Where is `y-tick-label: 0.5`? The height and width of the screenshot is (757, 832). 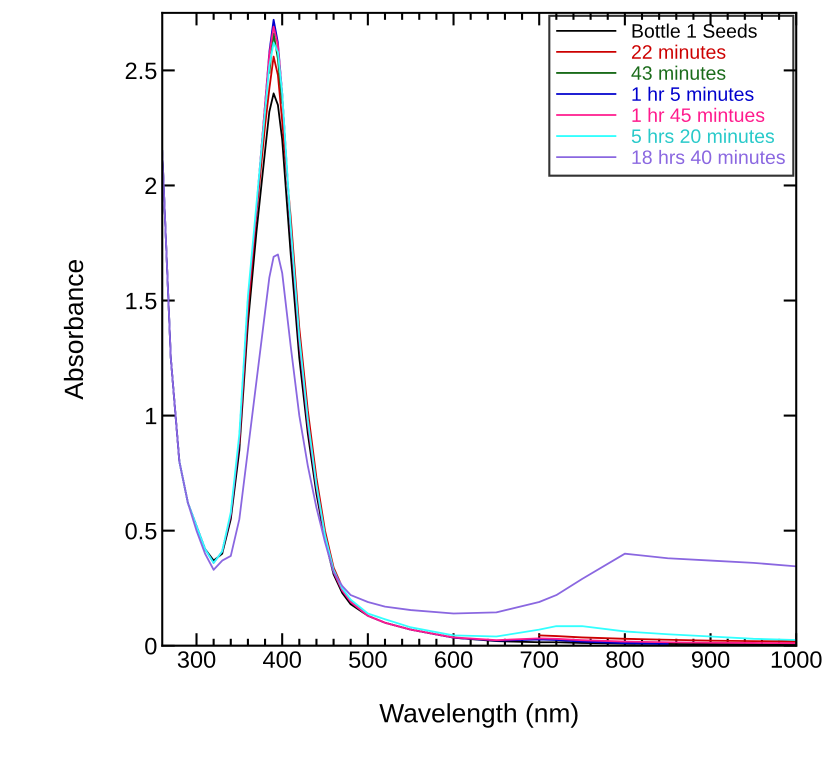
y-tick-label: 0.5 is located at coordinates (140, 531).